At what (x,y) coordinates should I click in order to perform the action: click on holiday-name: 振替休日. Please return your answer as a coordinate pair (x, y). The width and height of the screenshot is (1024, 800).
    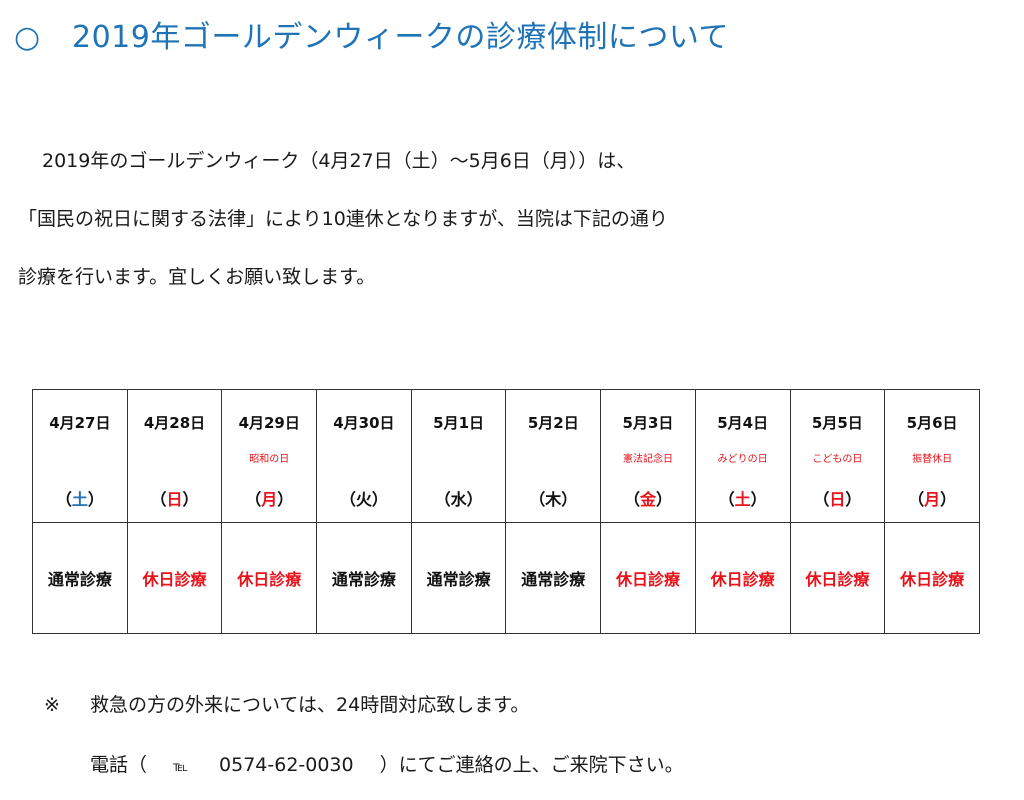
    Looking at the image, I should click on (932, 459).